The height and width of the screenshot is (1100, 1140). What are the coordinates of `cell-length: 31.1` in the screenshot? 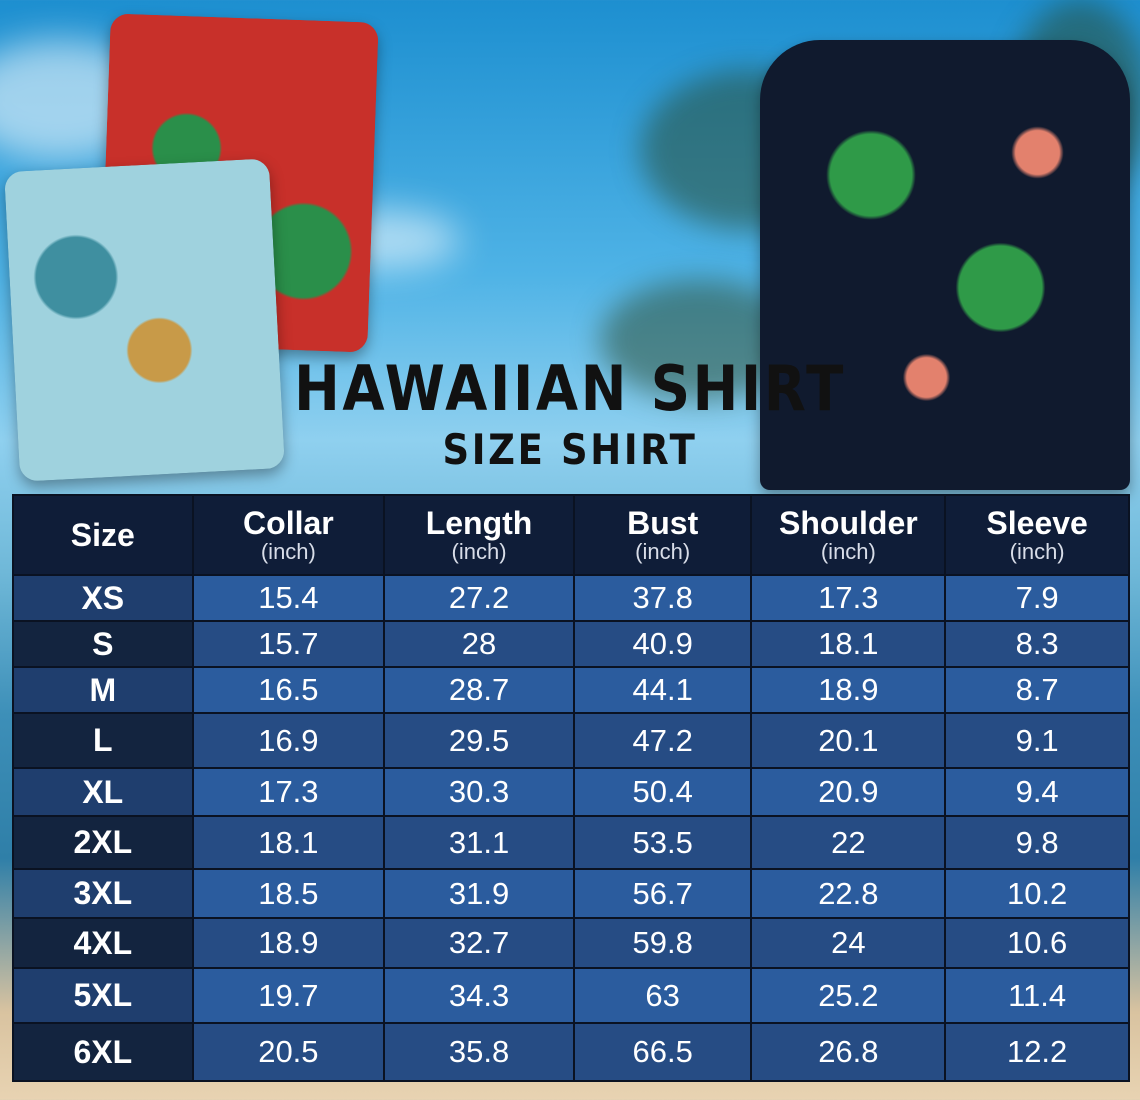 It's located at (479, 842).